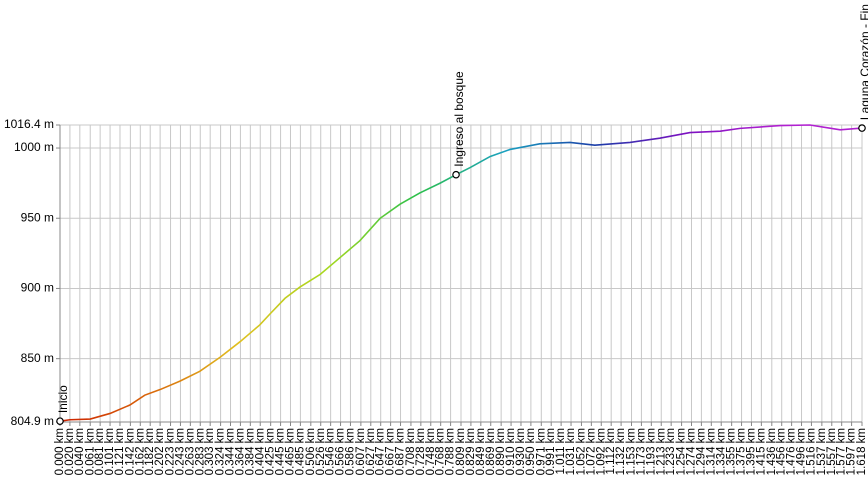  I want to click on x-tick-label: 0.829 km, so click(471, 451).